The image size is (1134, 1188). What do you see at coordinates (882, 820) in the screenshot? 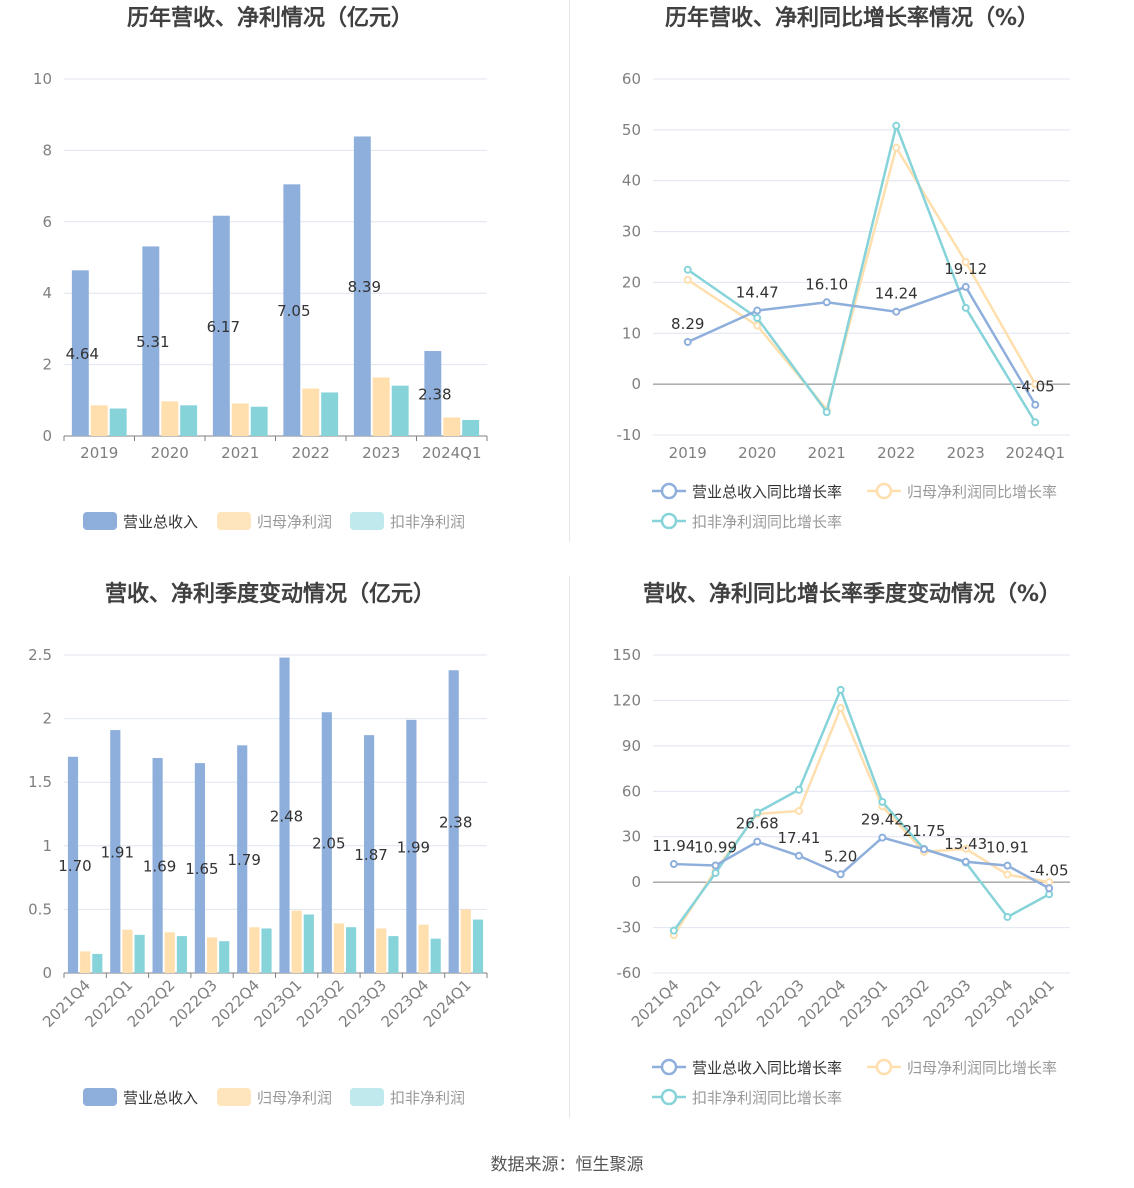
I see `data-label: 29.42` at bounding box center [882, 820].